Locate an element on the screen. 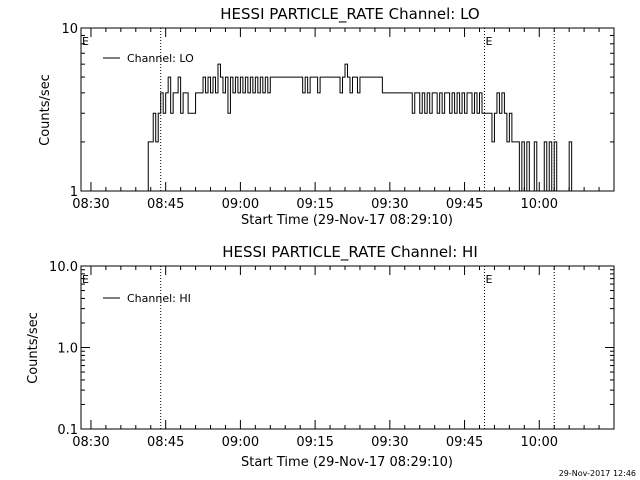 The image size is (640, 480). y-tick-label: 10 is located at coordinates (69, 29).